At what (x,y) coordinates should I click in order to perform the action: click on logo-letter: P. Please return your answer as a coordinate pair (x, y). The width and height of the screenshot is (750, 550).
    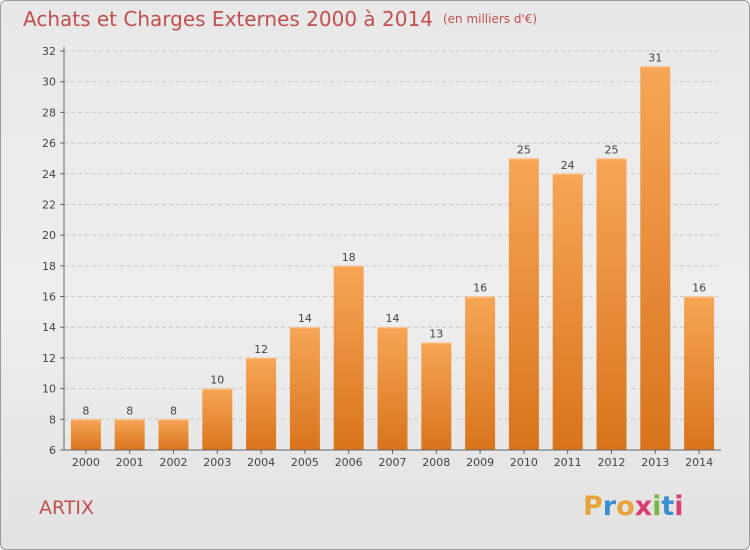
    Looking at the image, I should click on (593, 506).